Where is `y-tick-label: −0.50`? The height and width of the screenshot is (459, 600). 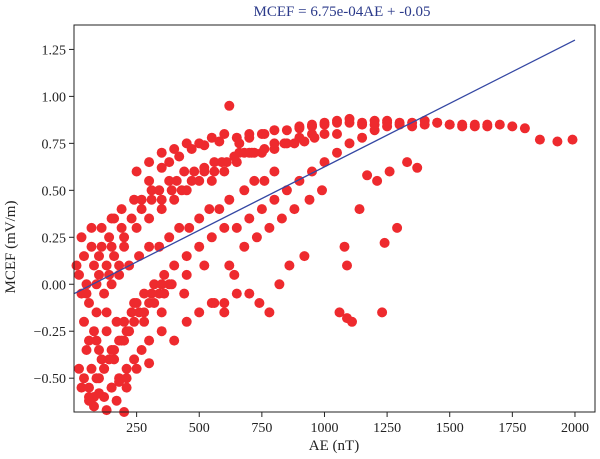
y-tick-label: −0.50 is located at coordinates (50, 379).